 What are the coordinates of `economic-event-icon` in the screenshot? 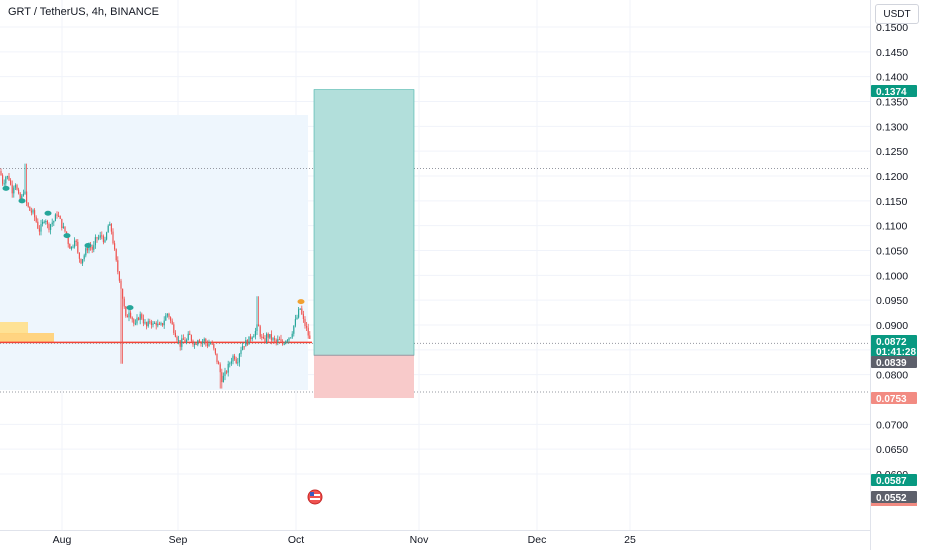 It's located at (315, 497).